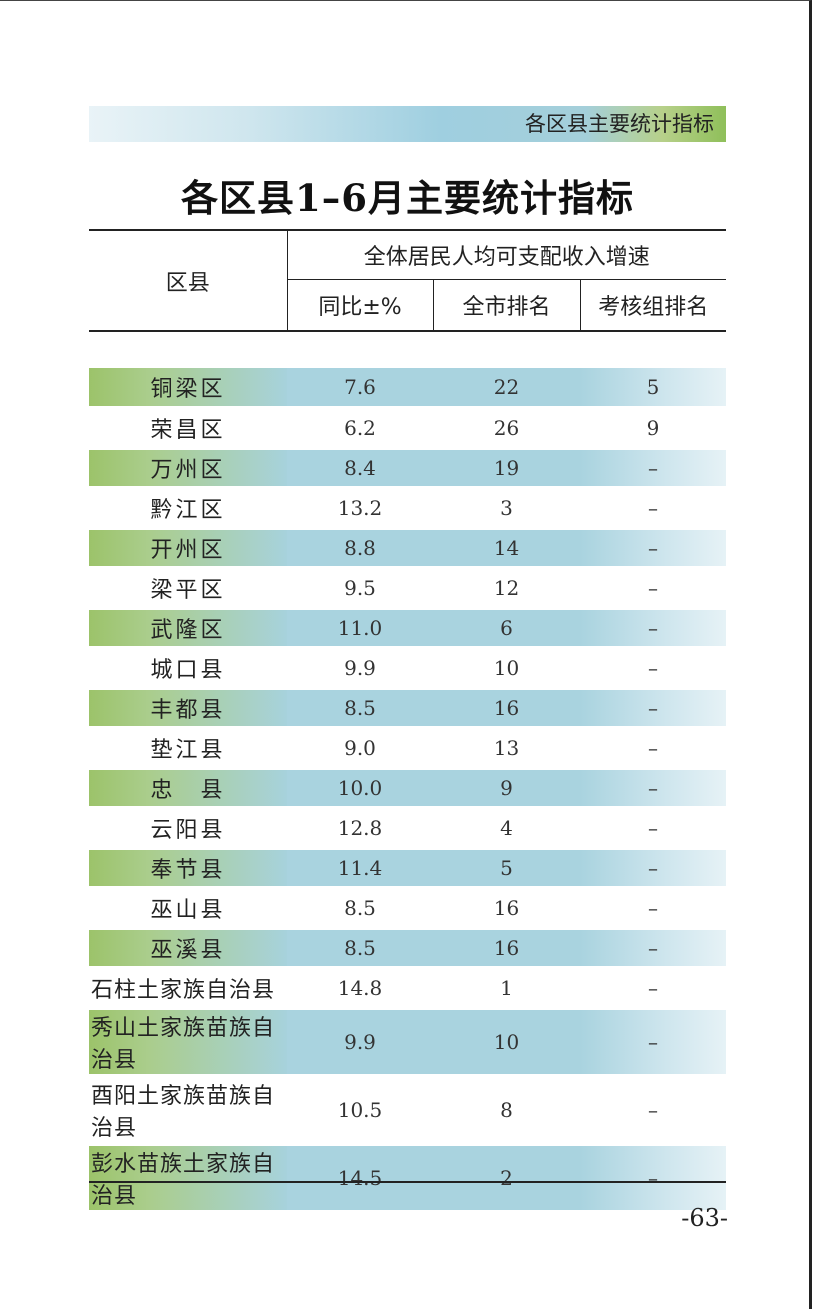 This screenshot has width=814, height=1311. Describe the element at coordinates (188, 1043) in the screenshot. I see `district-name-cell: 秀山土家族苗族自治县` at that location.